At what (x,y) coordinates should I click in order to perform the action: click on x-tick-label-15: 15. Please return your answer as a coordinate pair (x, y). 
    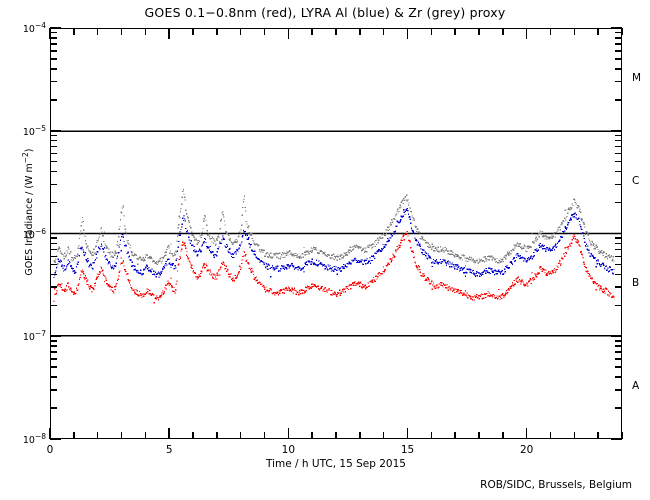
    Looking at the image, I should click on (407, 450).